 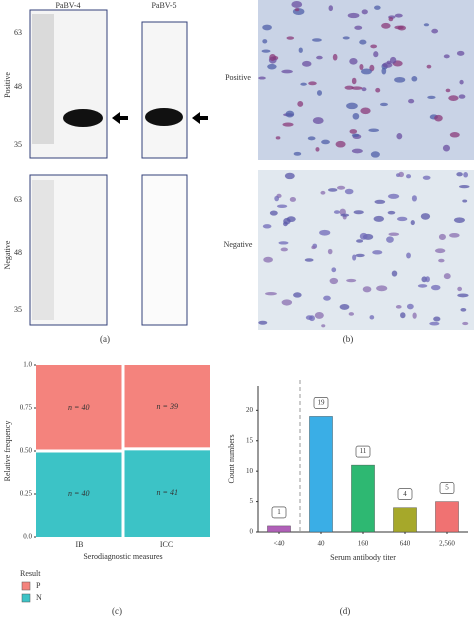 I want to click on x-axis-title: Serodiagnostic measures, so click(x=122, y=556).